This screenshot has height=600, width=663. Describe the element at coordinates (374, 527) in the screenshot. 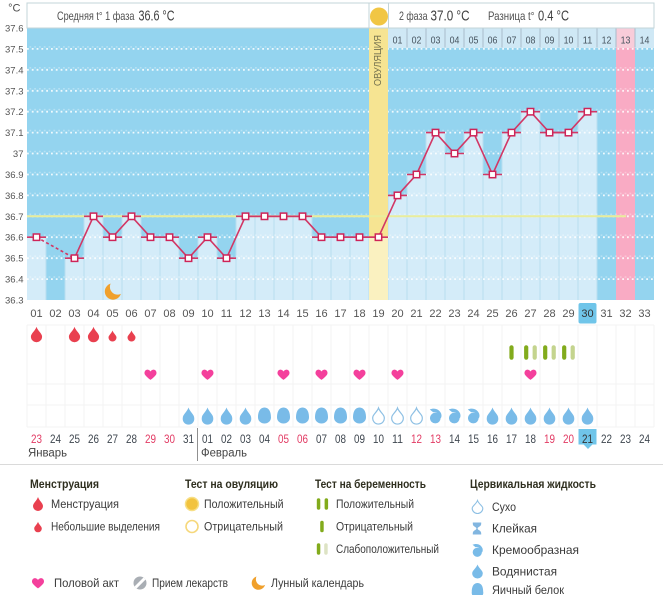

I see `svg-text: Отрицательный` at that location.